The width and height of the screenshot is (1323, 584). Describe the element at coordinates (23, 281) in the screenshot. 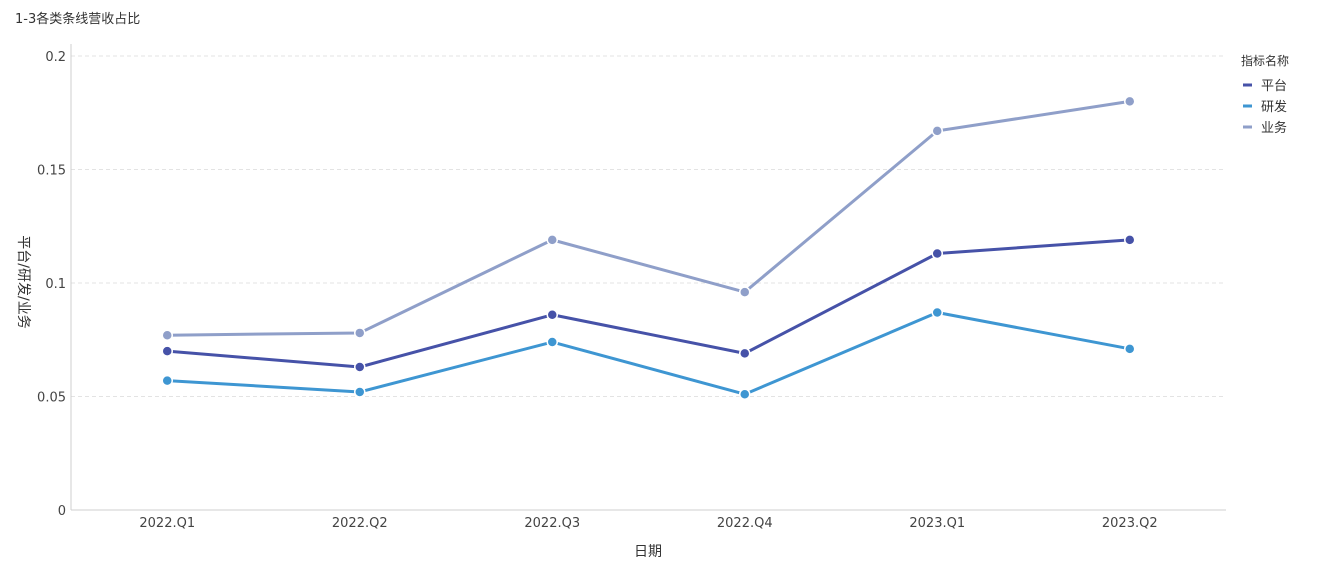

I see `y-axis-title: 平台/研发/业务` at that location.